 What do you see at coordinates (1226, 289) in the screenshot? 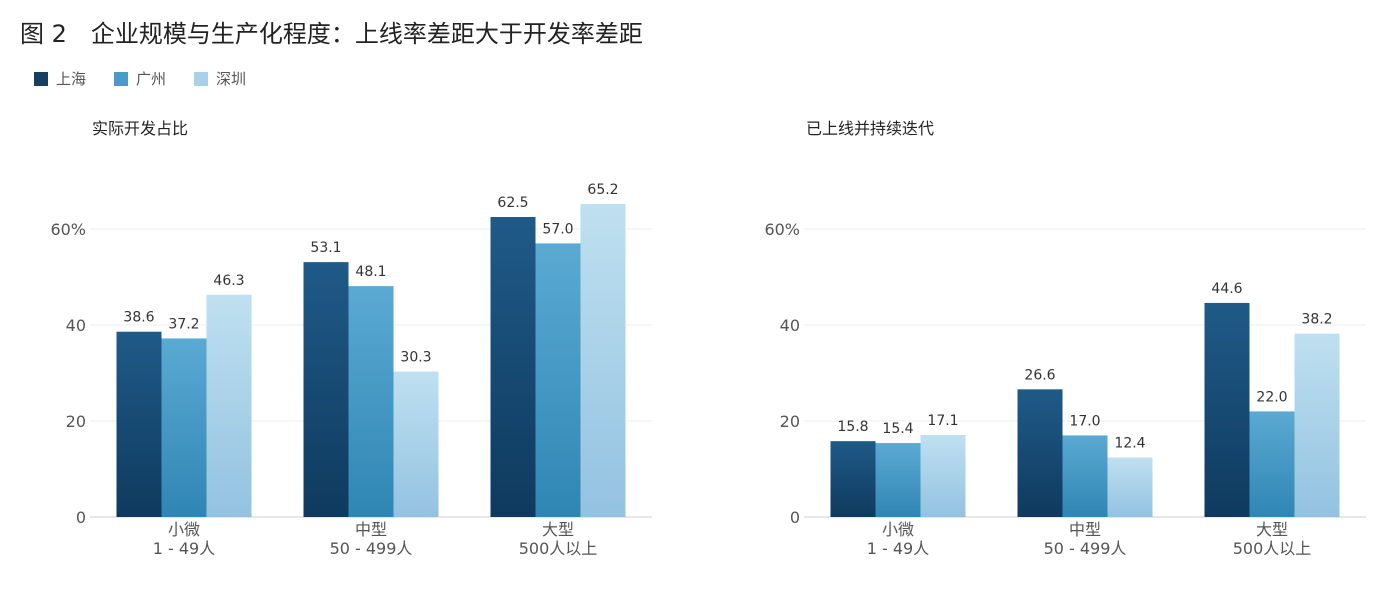
I see `data-label: 44.6` at bounding box center [1226, 289].